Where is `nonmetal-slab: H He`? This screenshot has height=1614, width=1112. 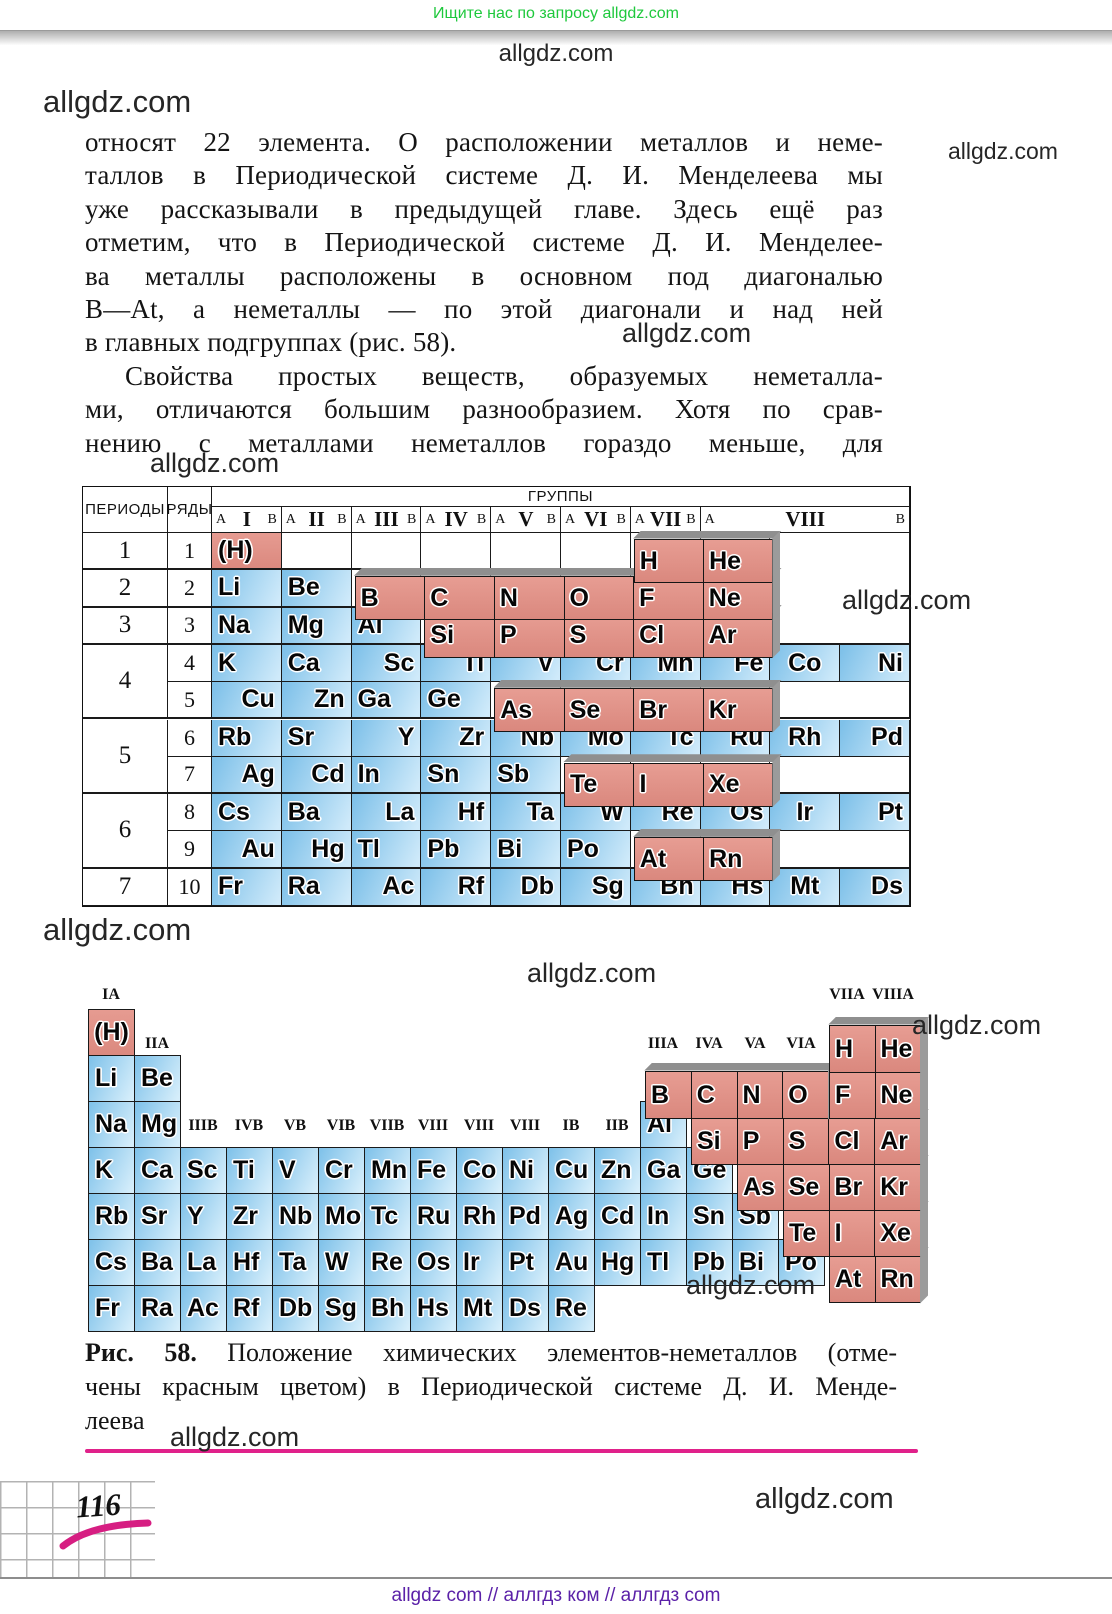
nonmetal-slab: H He is located at coordinates (875, 1049).